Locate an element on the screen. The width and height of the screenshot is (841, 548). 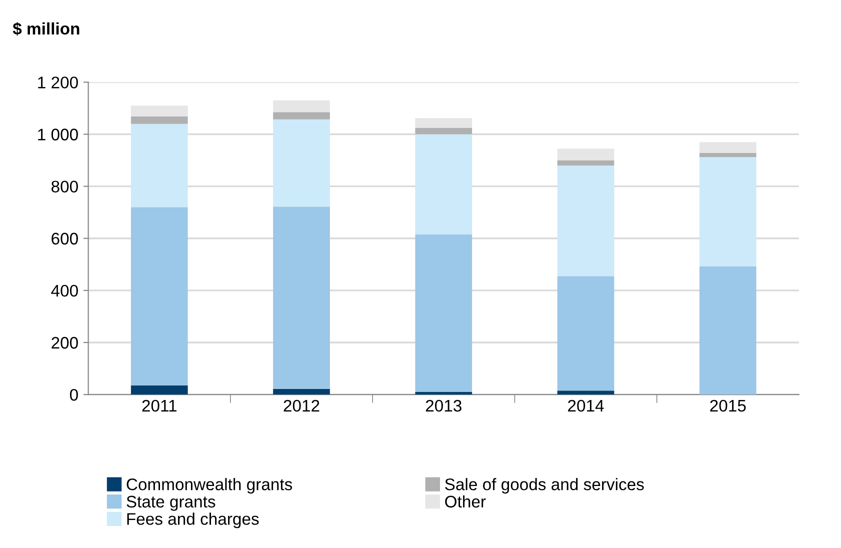
x-tick-label: 2012 is located at coordinates (302, 406).